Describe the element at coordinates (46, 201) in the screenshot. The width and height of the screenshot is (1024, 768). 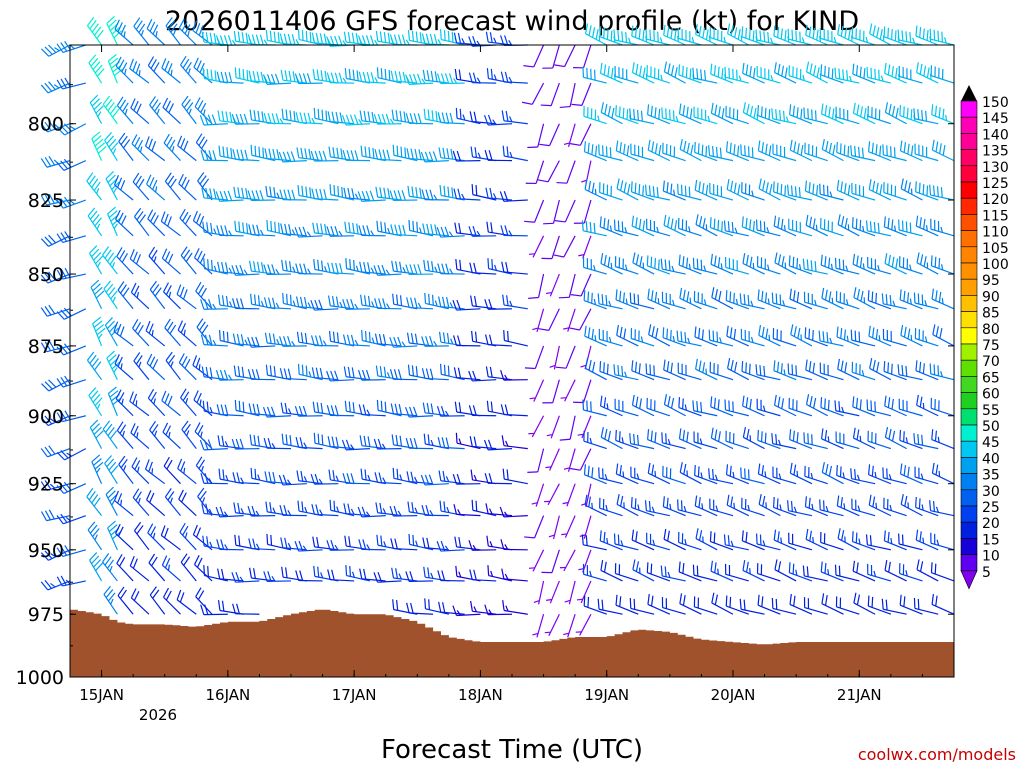
I see `y-tick-label: 825` at that location.